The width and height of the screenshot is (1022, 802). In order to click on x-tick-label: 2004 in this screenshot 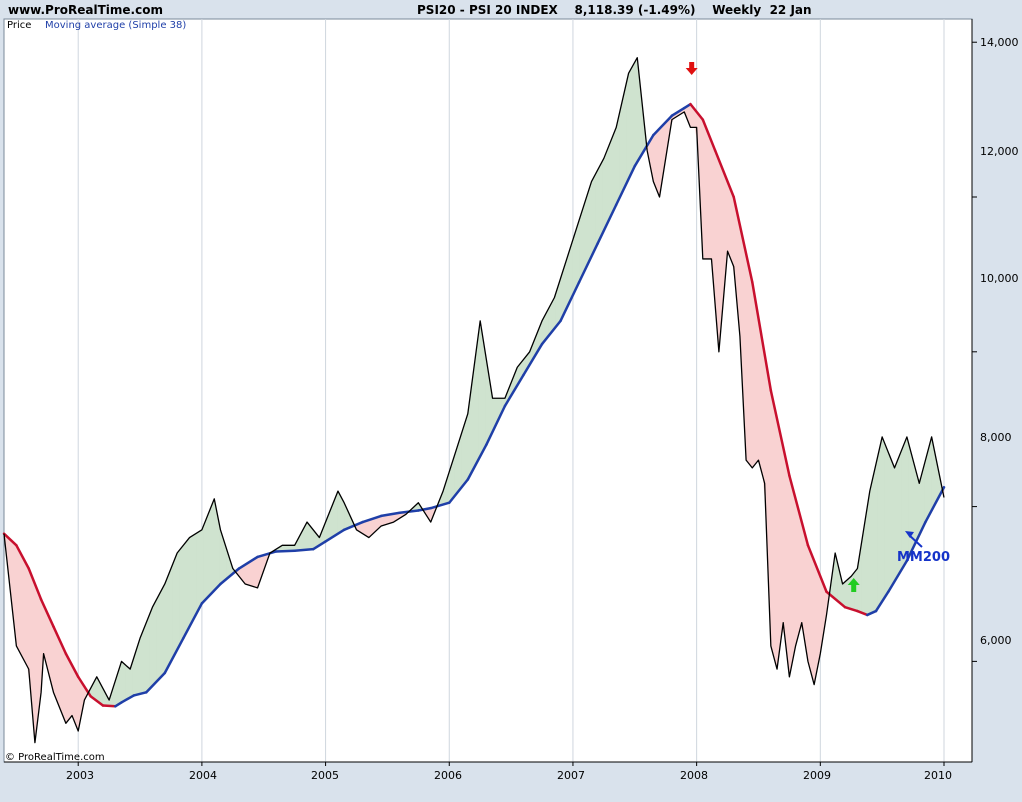, I will do `click(203, 775)`.